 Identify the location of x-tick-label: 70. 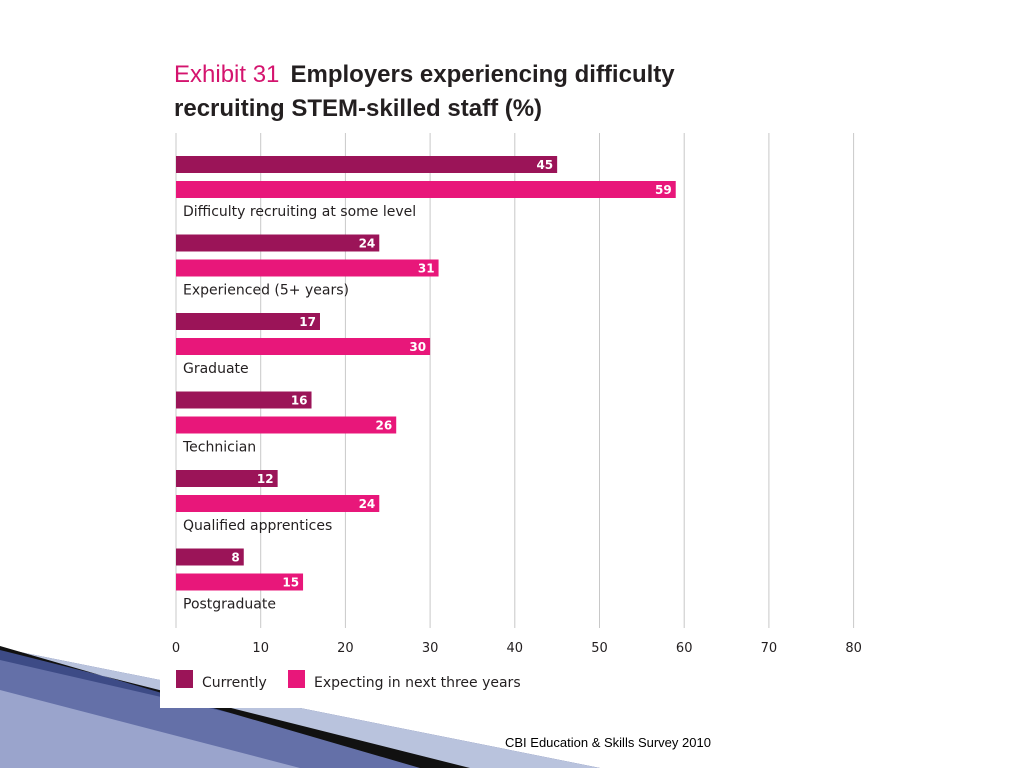
(769, 648).